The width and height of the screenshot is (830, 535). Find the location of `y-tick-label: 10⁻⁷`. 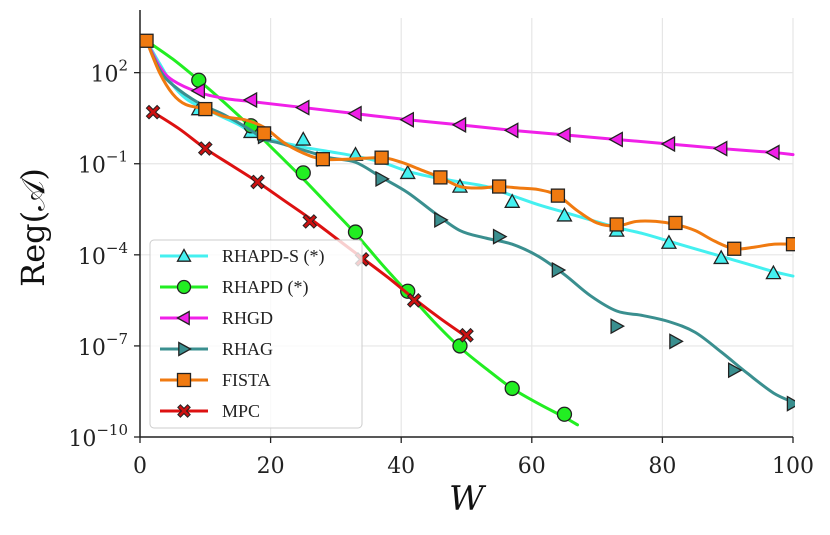

y-tick-label: 10⁻⁷ is located at coordinates (103, 345).